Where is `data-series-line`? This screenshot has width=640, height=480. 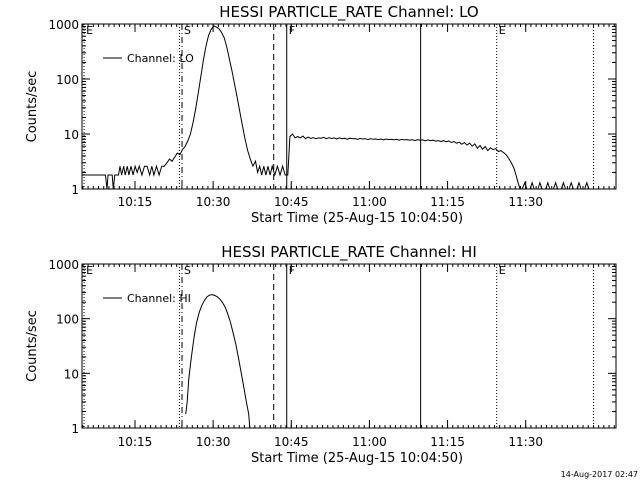 data-series-line is located at coordinates (218, 361).